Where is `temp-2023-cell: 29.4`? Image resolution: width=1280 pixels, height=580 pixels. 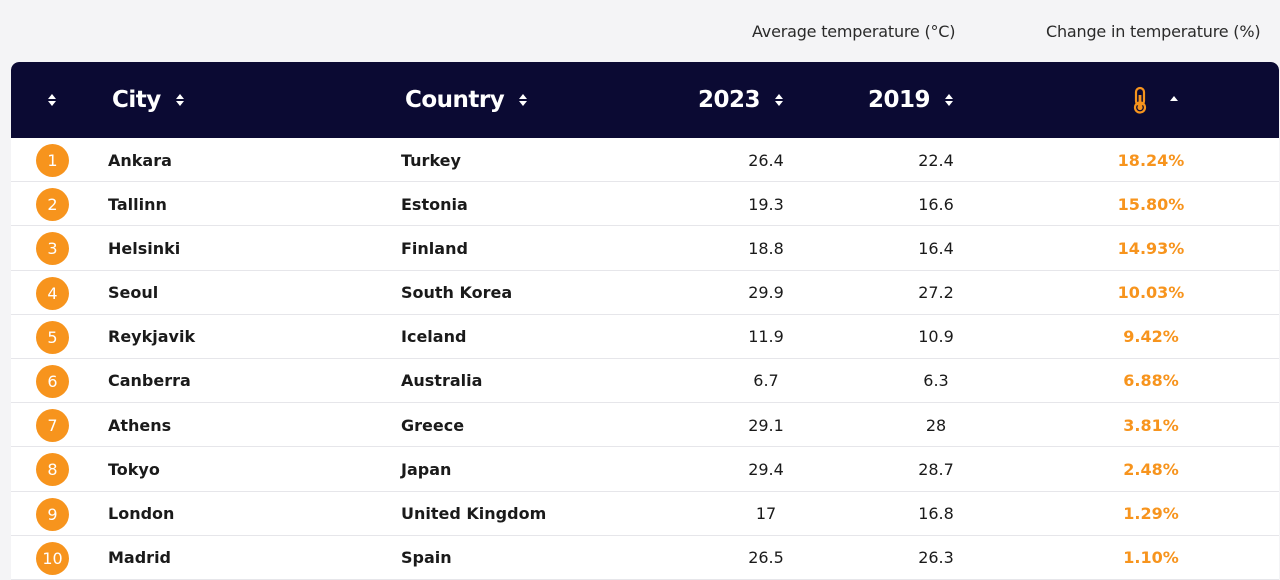
temp-2023-cell: 29.4 is located at coordinates (766, 469).